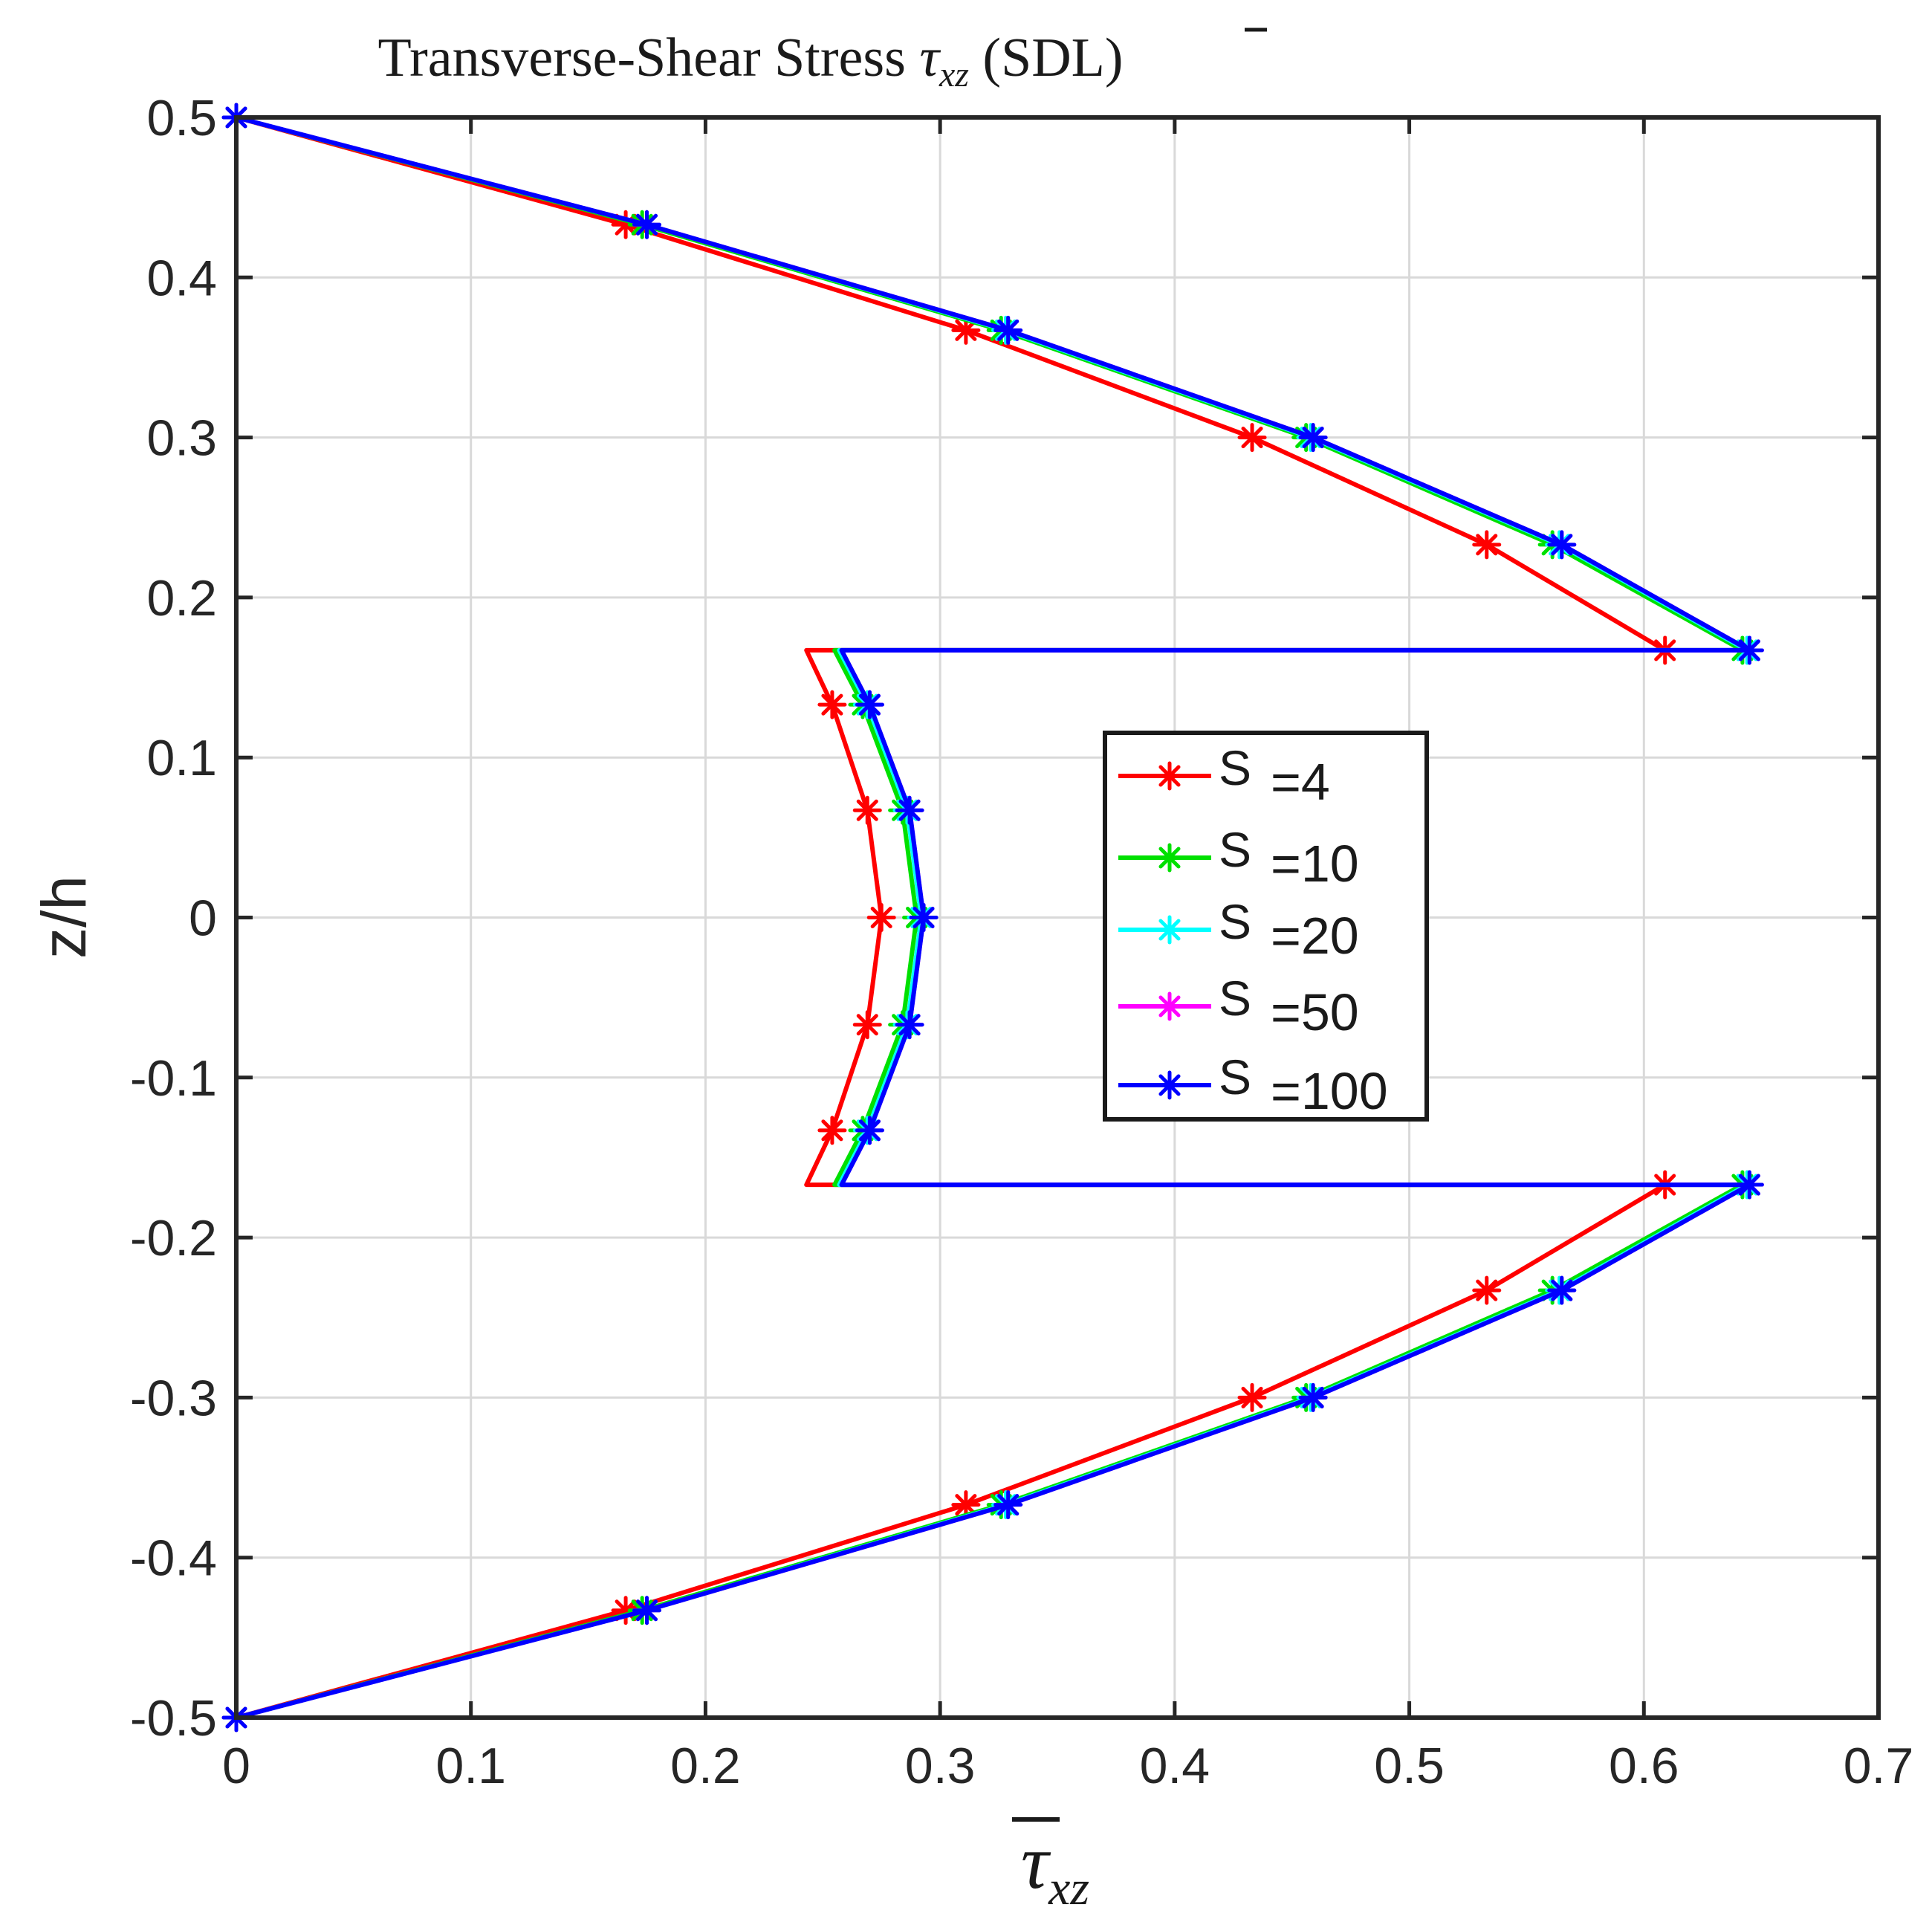 This screenshot has height=1922, width=1932. What do you see at coordinates (1253, 1085) in the screenshot?
I see `legend-entry: S =100` at bounding box center [1253, 1085].